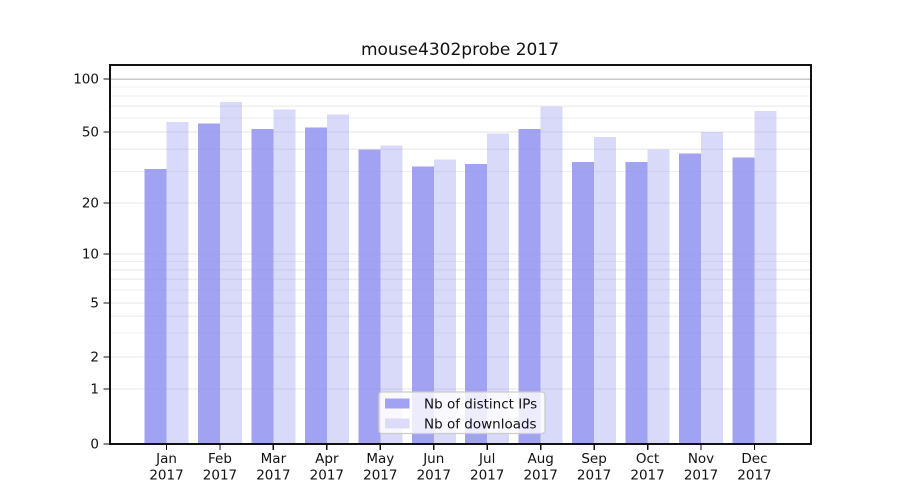  I want to click on x-tick-label-month: May, so click(380, 459).